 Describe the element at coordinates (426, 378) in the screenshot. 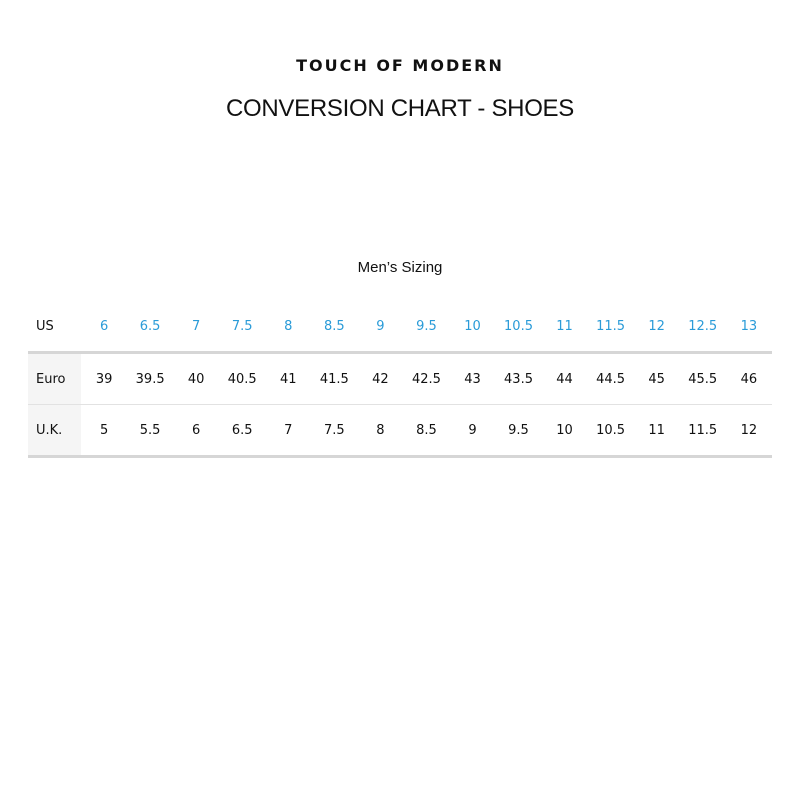

I see `size-cell: 42.5` at that location.